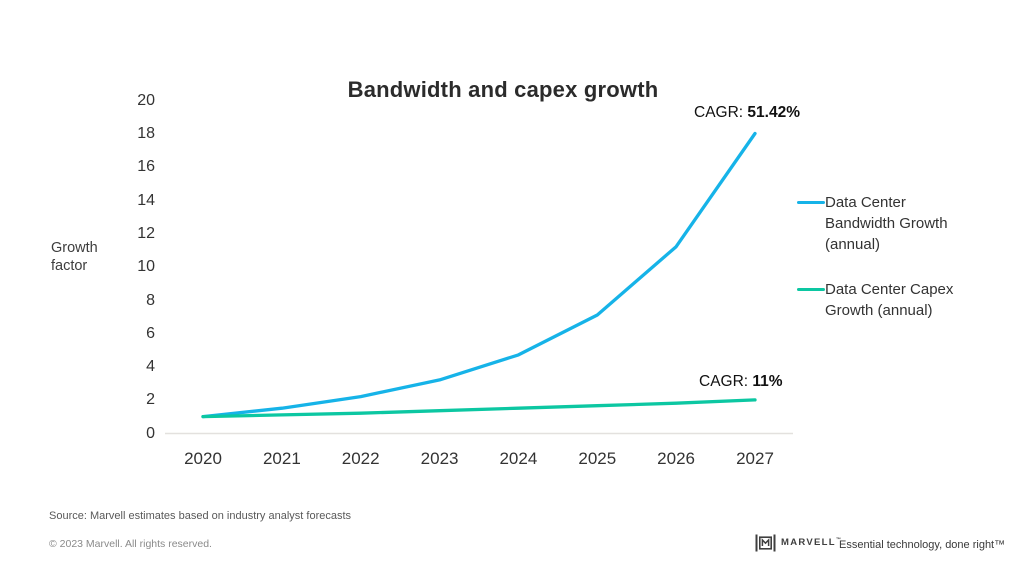 Image resolution: width=1024 pixels, height=576 pixels. I want to click on bandwidth-line-swatch-icon, so click(811, 202).